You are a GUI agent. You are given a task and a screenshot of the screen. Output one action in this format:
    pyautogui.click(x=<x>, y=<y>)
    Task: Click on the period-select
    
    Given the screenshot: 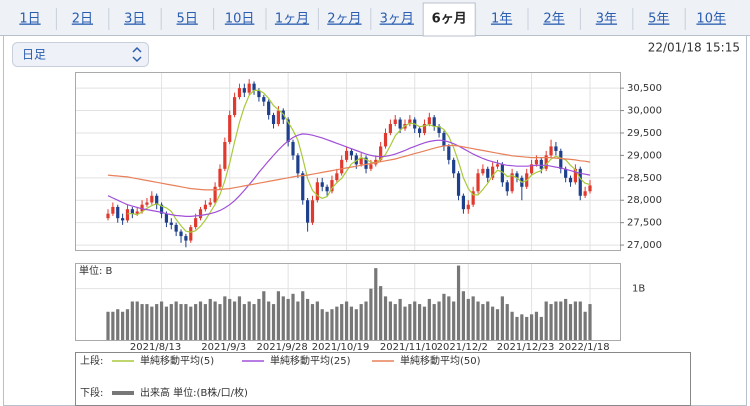 What is the action you would take?
    pyautogui.click(x=80, y=54)
    